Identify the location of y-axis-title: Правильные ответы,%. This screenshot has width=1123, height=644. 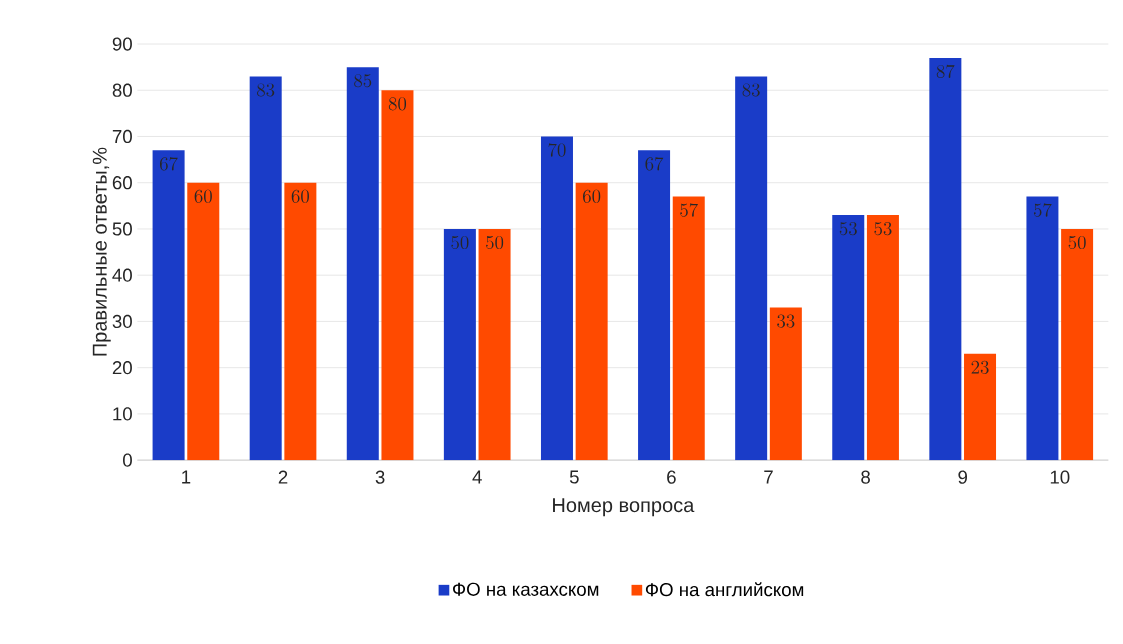
(101, 251).